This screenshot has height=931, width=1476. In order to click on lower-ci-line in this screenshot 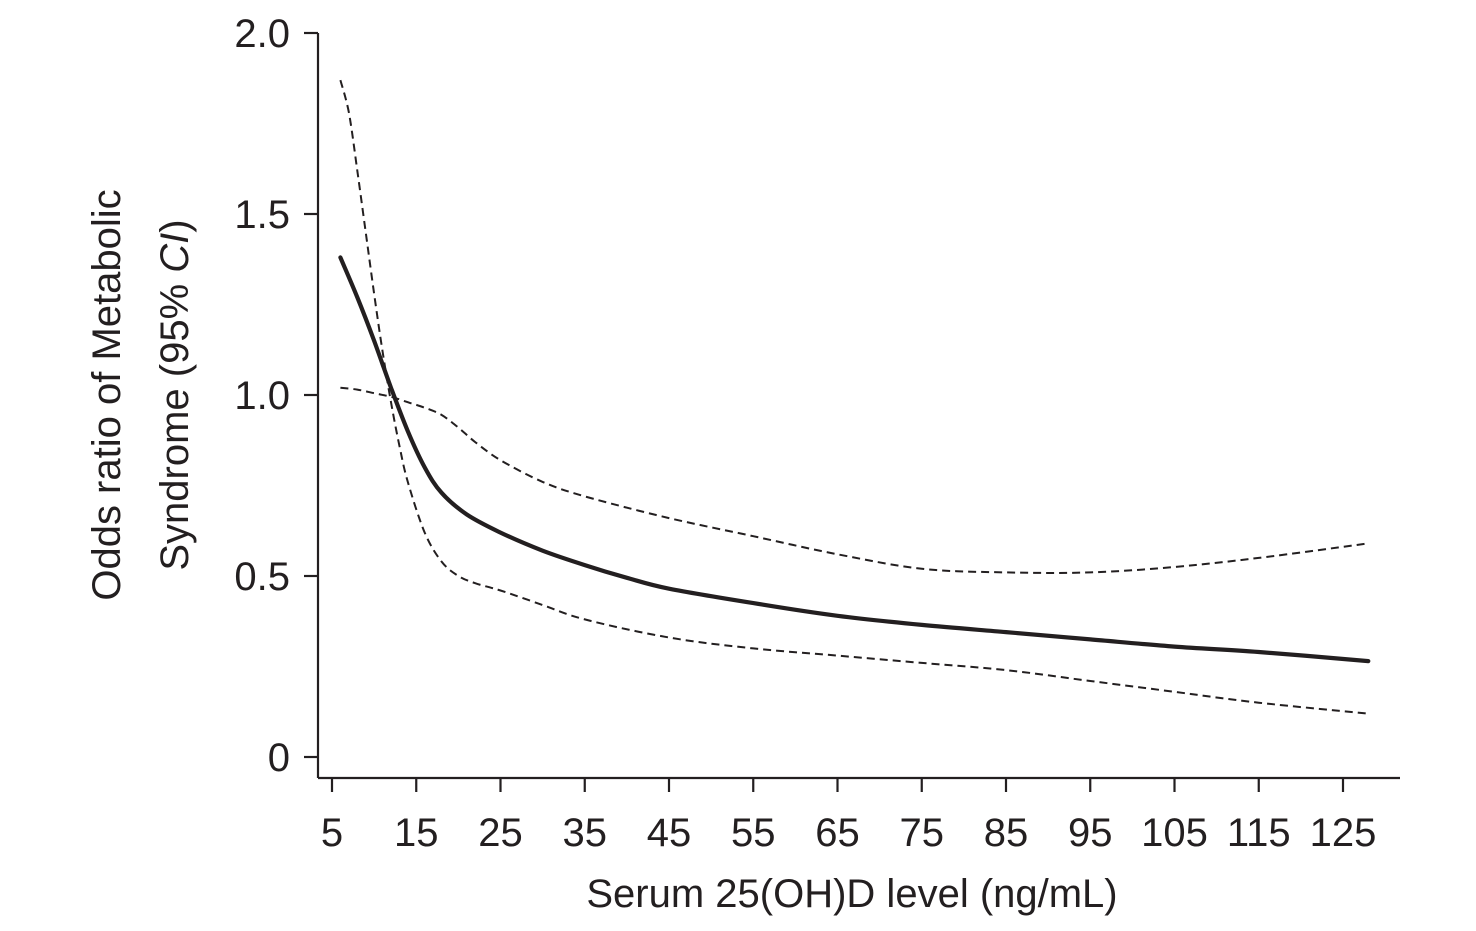, I will do `click(854, 480)`.